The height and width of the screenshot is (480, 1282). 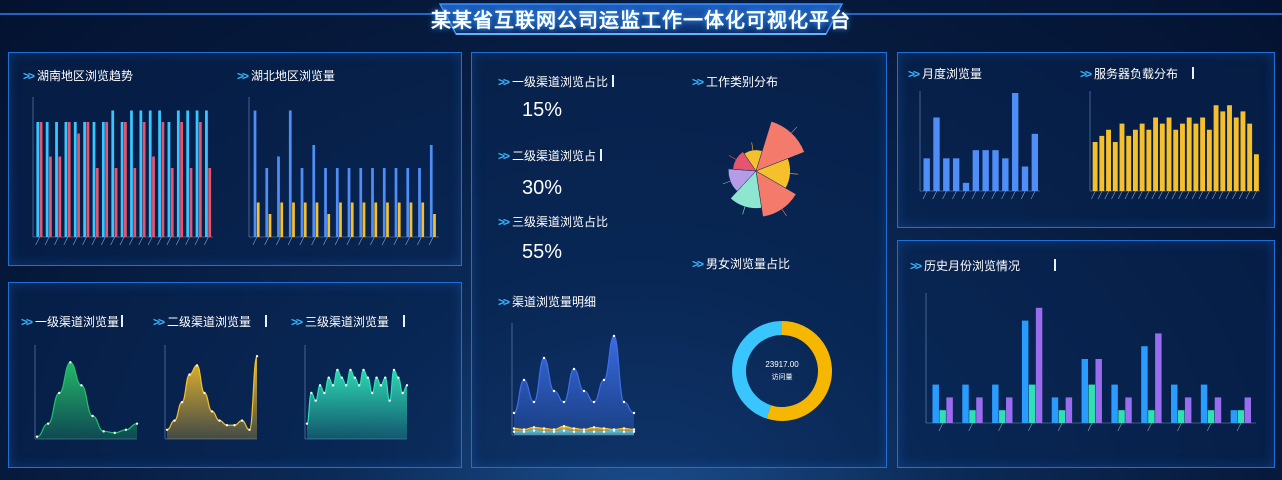 I want to click on panel-title-text: 二级渠道浏览量, so click(x=209, y=322).